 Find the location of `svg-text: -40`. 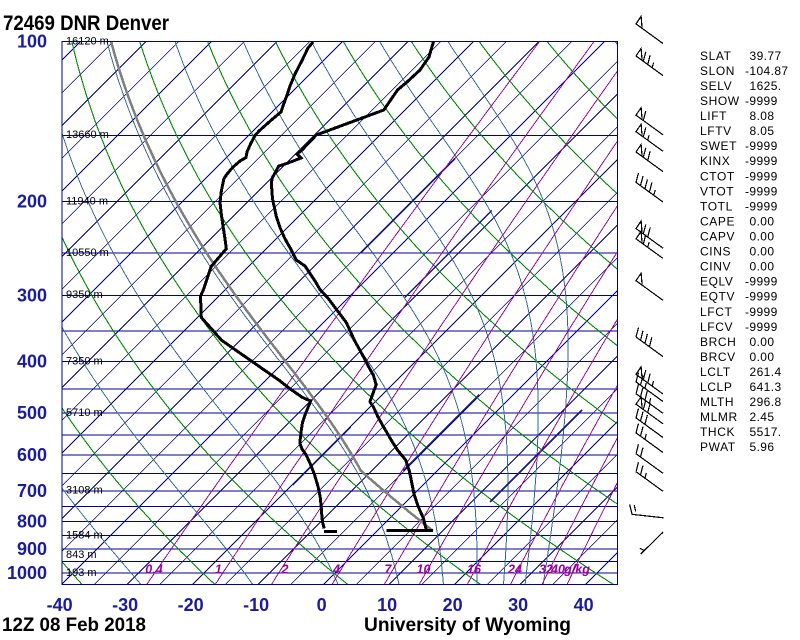

svg-text: -40 is located at coordinates (60, 605).